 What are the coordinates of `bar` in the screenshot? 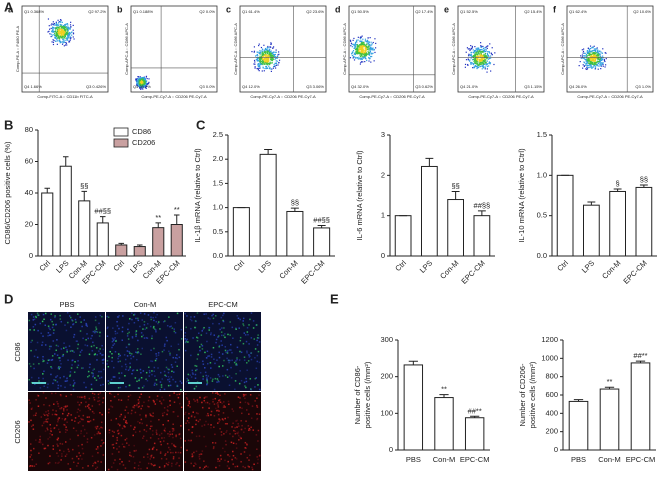 It's located at (84, 228).